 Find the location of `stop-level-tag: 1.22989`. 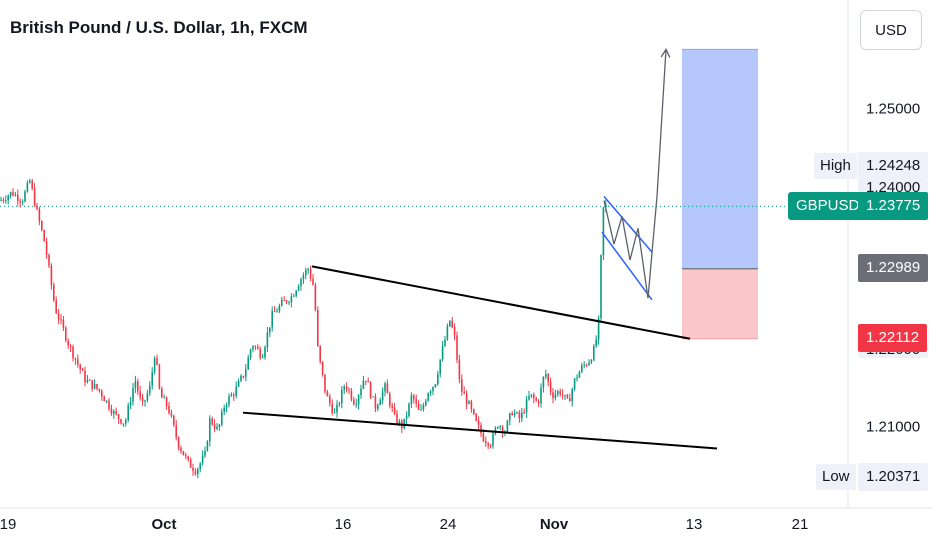

stop-level-tag: 1.22989 is located at coordinates (893, 268).